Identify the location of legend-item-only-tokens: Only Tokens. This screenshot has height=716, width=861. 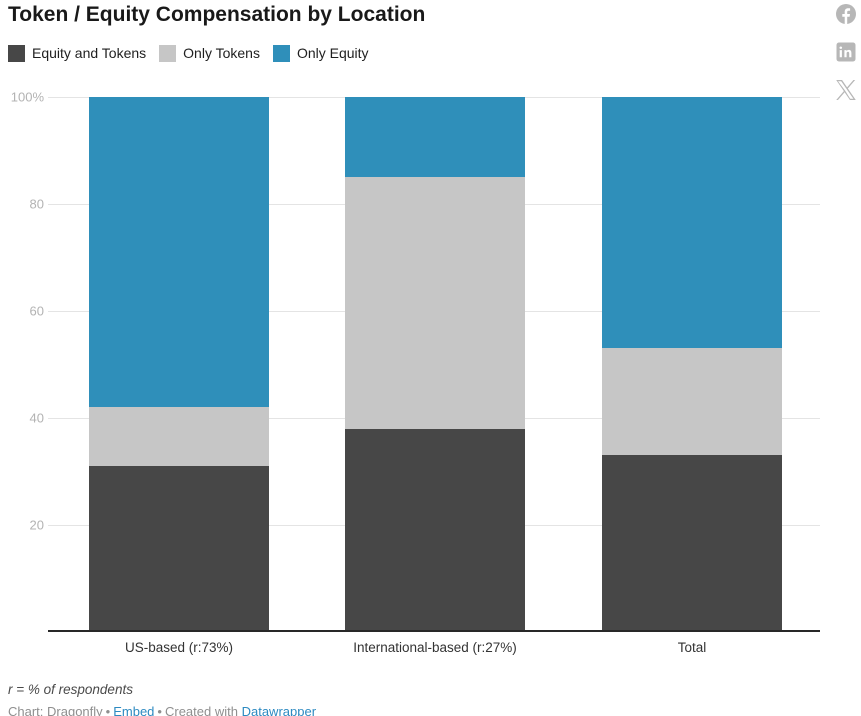
(209, 53).